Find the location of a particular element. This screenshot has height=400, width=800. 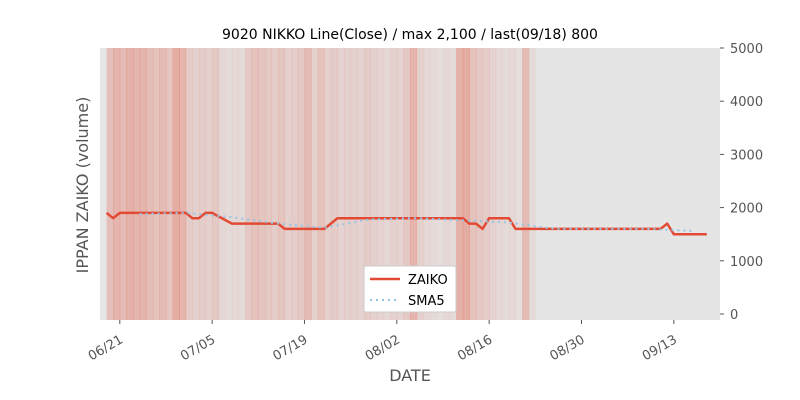

series-layer is located at coordinates (406, 223).